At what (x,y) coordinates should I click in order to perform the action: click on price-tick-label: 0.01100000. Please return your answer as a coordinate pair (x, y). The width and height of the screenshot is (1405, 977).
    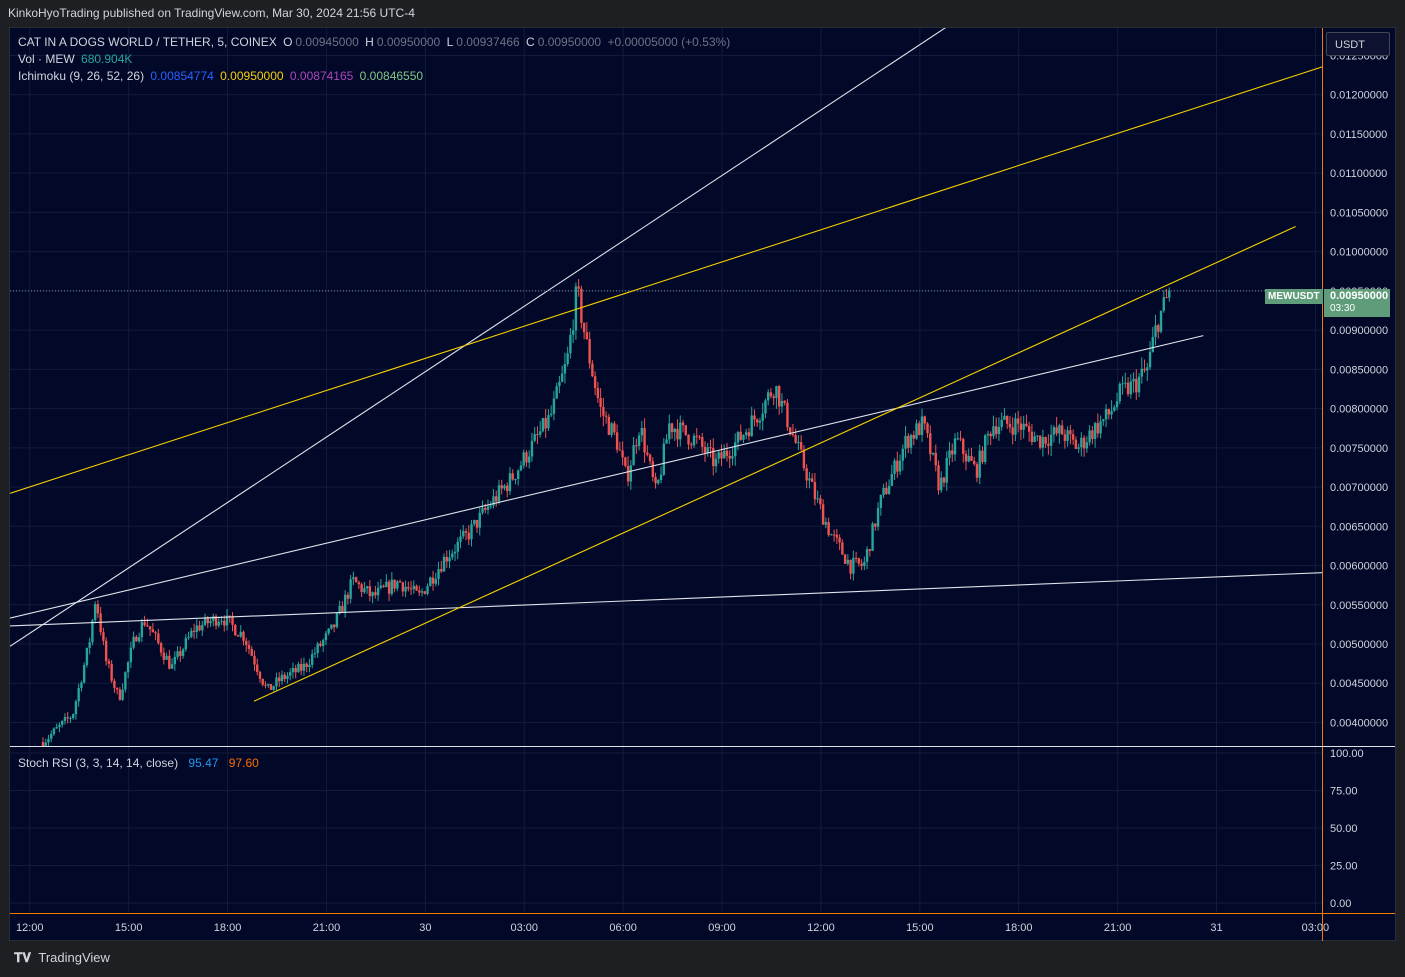
    Looking at the image, I should click on (1358, 174).